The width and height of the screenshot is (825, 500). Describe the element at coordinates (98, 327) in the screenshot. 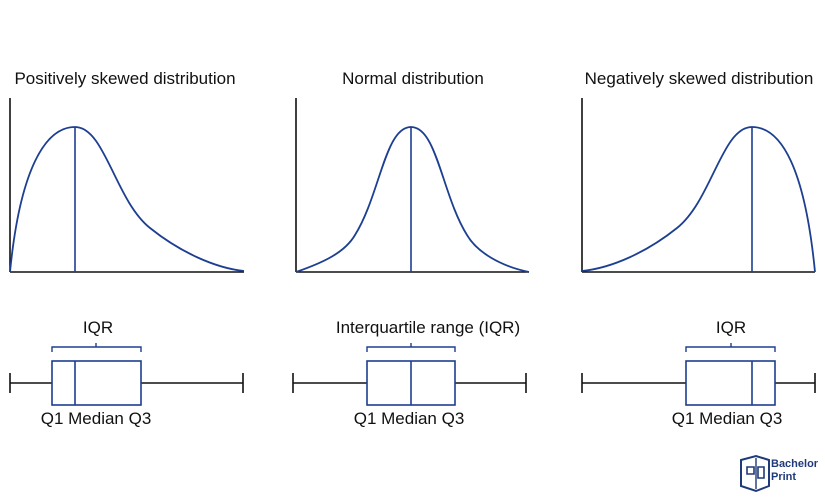

I see `iqr-label-positive: IQR` at that location.